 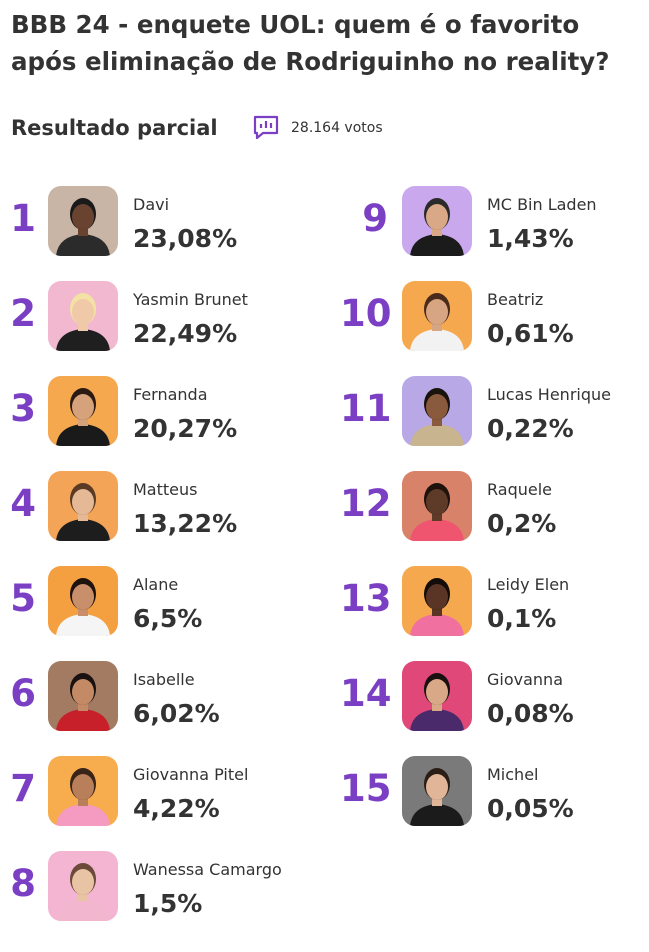 I want to click on results-header: Resultado parcial 28.164 votos, so click(x=321, y=128).